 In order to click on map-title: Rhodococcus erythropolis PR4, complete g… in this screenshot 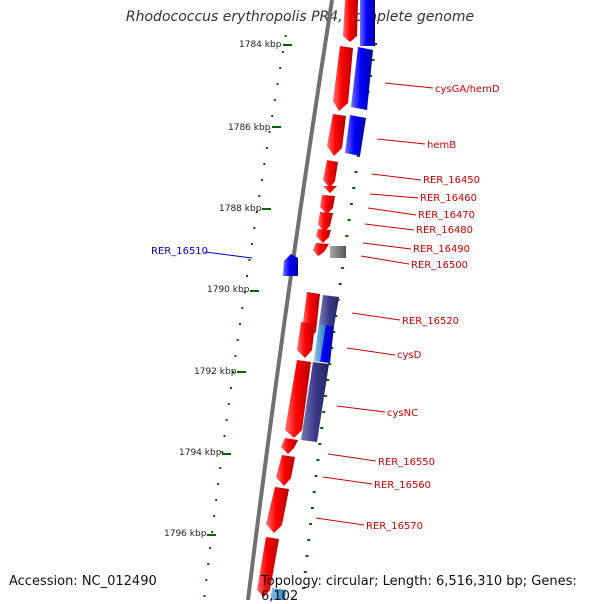, I will do `click(300, 17)`.